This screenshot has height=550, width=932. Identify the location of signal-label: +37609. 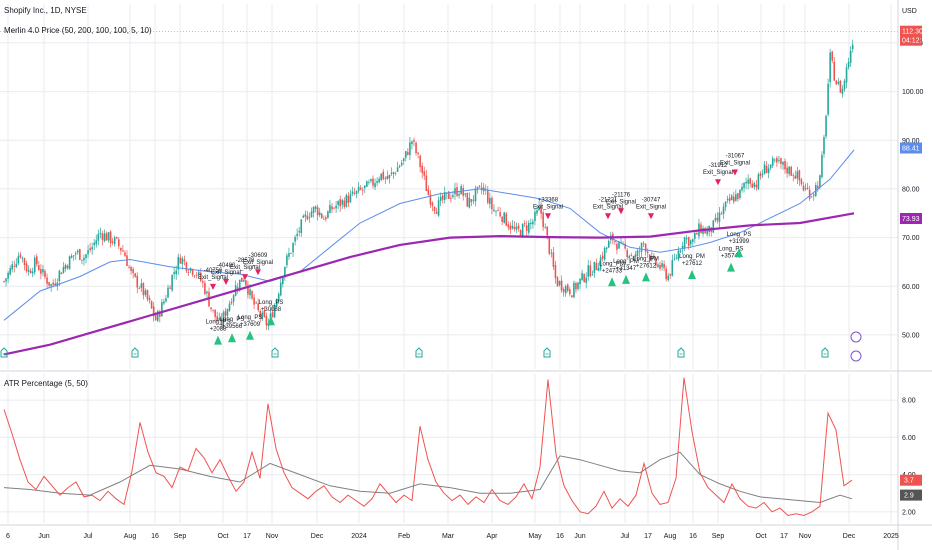
(250, 325).